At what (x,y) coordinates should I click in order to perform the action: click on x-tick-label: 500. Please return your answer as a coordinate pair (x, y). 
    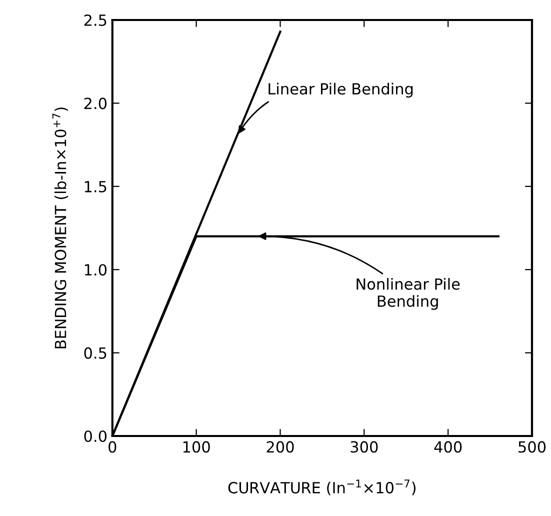
    Looking at the image, I should click on (532, 447).